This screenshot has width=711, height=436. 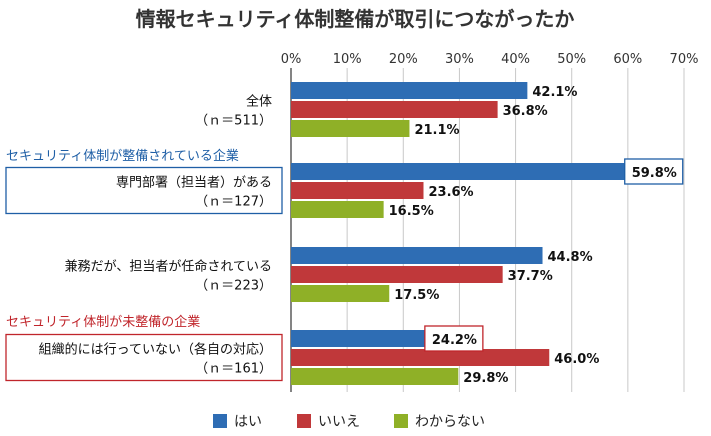 I want to click on x-tick-label: 60%, so click(x=627, y=59).